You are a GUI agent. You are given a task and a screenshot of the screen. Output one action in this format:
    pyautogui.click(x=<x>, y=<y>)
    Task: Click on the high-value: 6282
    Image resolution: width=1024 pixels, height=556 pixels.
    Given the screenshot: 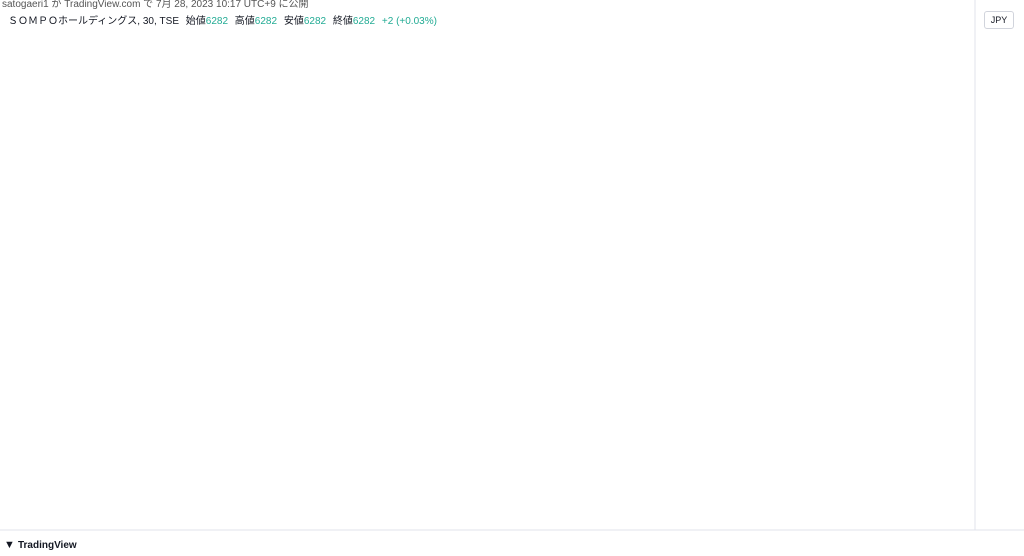 What is the action you would take?
    pyautogui.click(x=266, y=21)
    